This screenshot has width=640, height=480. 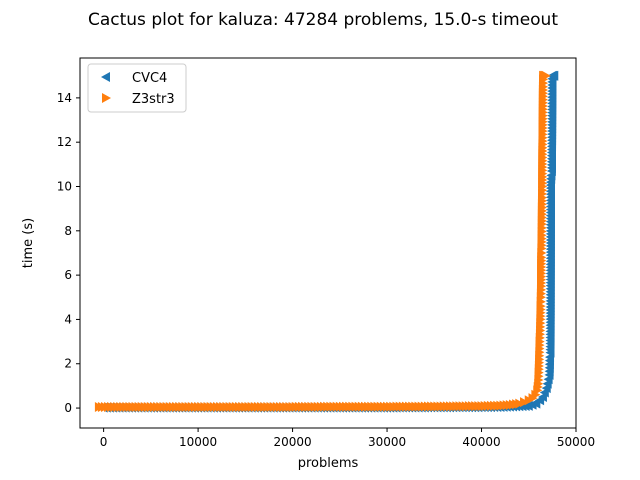 What do you see at coordinates (68, 364) in the screenshot?
I see `y-tick-label: 2` at bounding box center [68, 364].